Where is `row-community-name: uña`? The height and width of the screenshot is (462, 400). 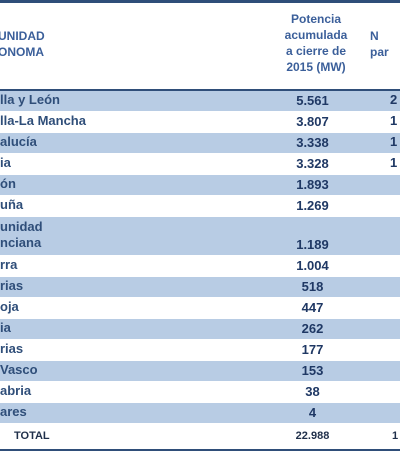
row-community-name: uña is located at coordinates (12, 204).